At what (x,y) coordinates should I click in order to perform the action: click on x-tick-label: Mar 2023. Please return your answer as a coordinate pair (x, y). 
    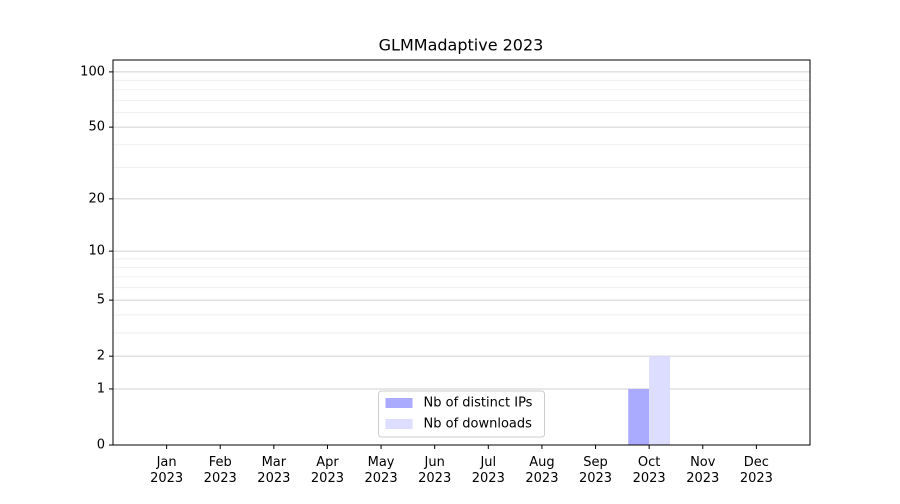
    Looking at the image, I should click on (273, 470).